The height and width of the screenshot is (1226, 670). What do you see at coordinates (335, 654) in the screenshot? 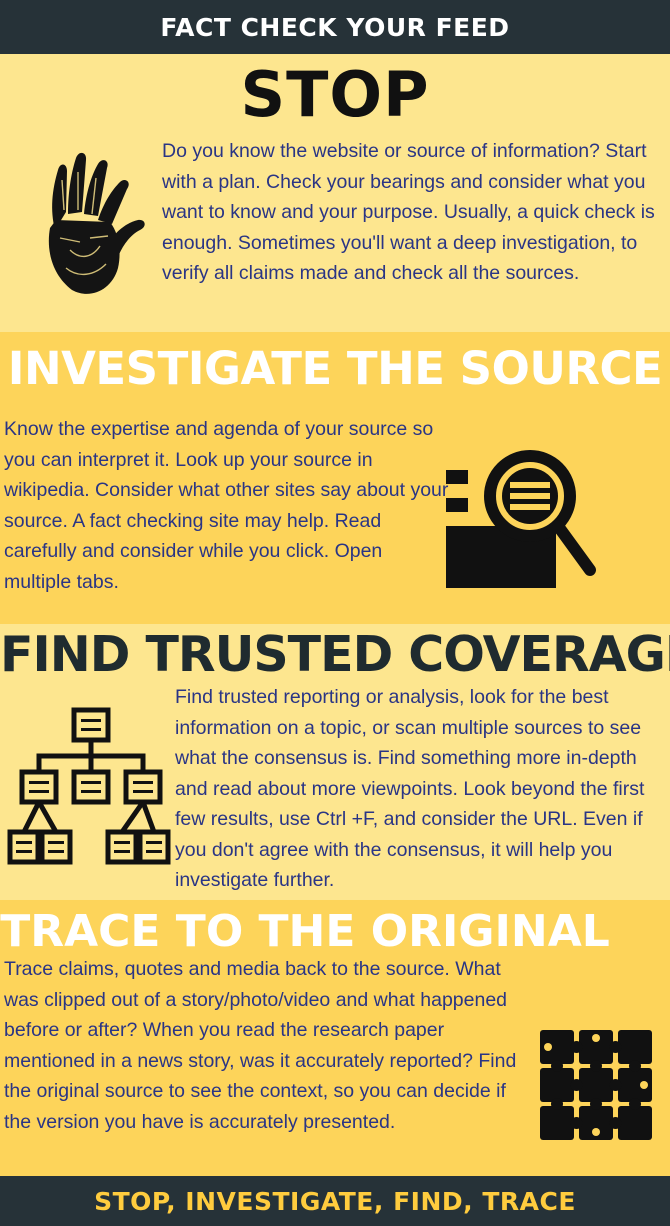
I see `section-heading-find: FIND TRUSTED COVERAGE` at bounding box center [335, 654].